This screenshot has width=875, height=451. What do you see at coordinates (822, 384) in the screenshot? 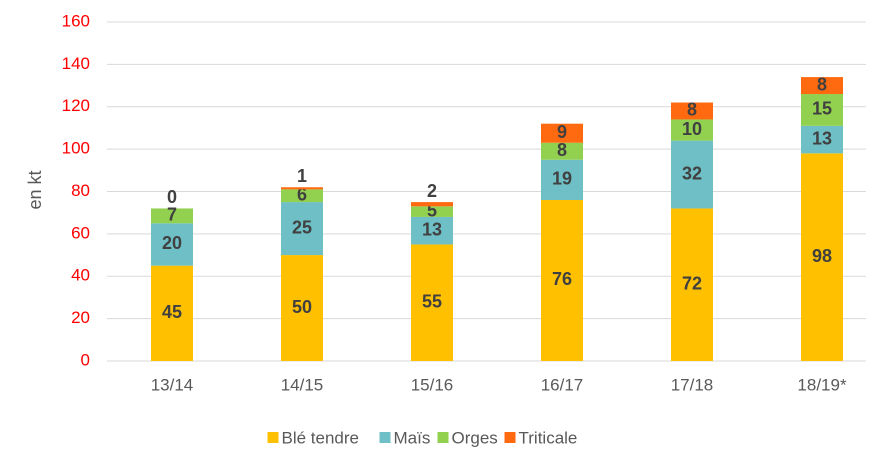
I see `x-tick-label: 18/19*` at bounding box center [822, 384].